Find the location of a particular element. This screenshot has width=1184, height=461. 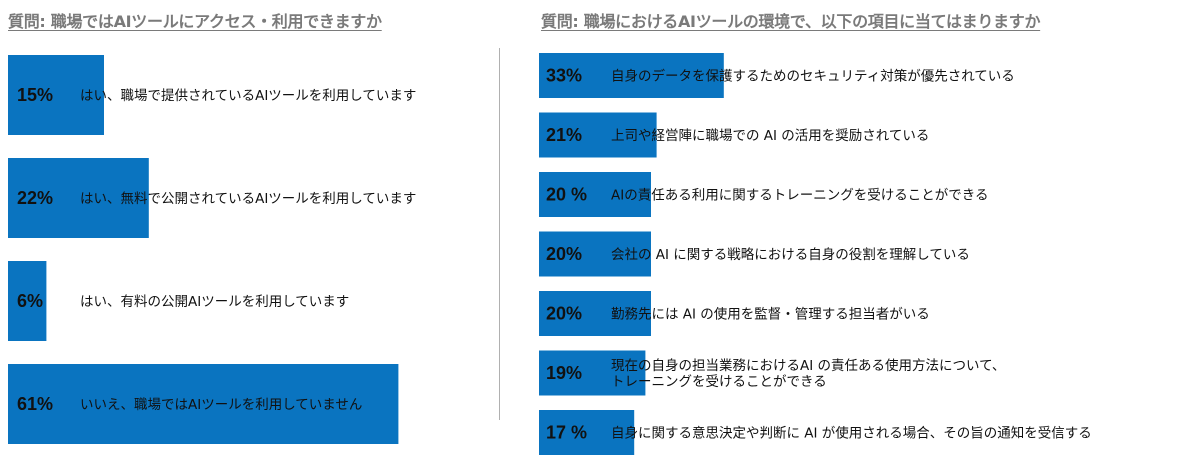

left-value-label: 61% is located at coordinates (35, 404).